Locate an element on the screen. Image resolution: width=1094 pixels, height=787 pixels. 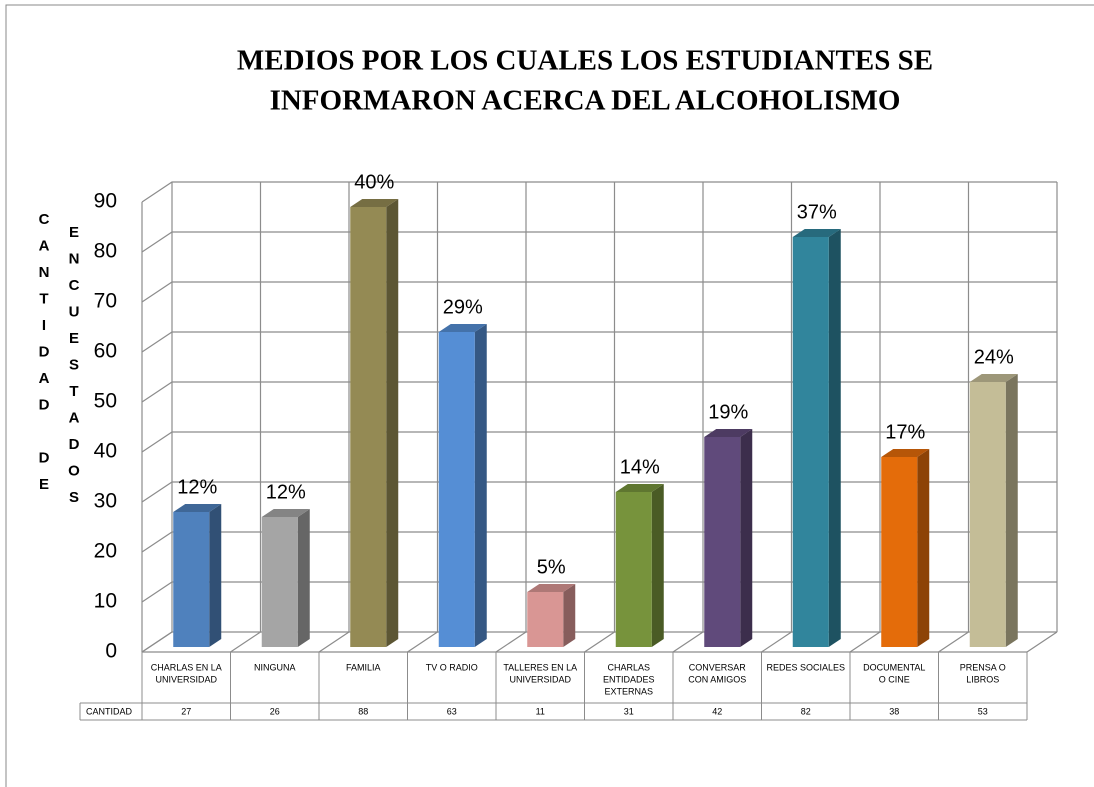
y-tick-label: 30 is located at coordinates (105, 501).